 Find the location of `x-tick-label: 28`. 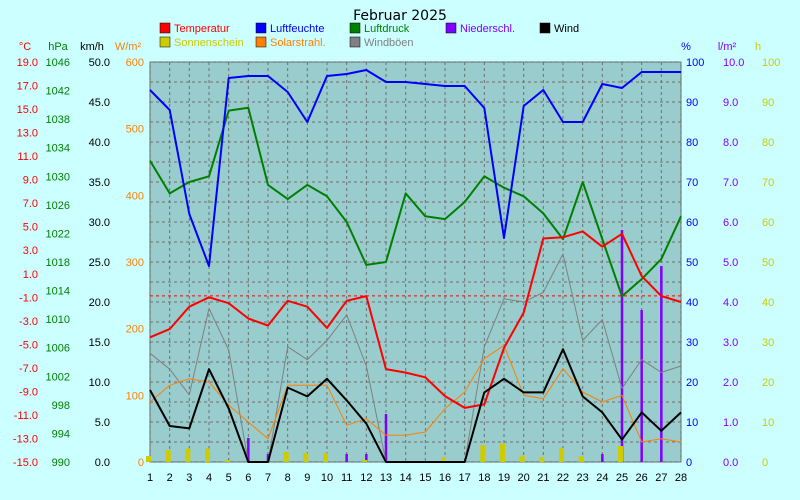

x-tick-label: 28 is located at coordinates (681, 478).